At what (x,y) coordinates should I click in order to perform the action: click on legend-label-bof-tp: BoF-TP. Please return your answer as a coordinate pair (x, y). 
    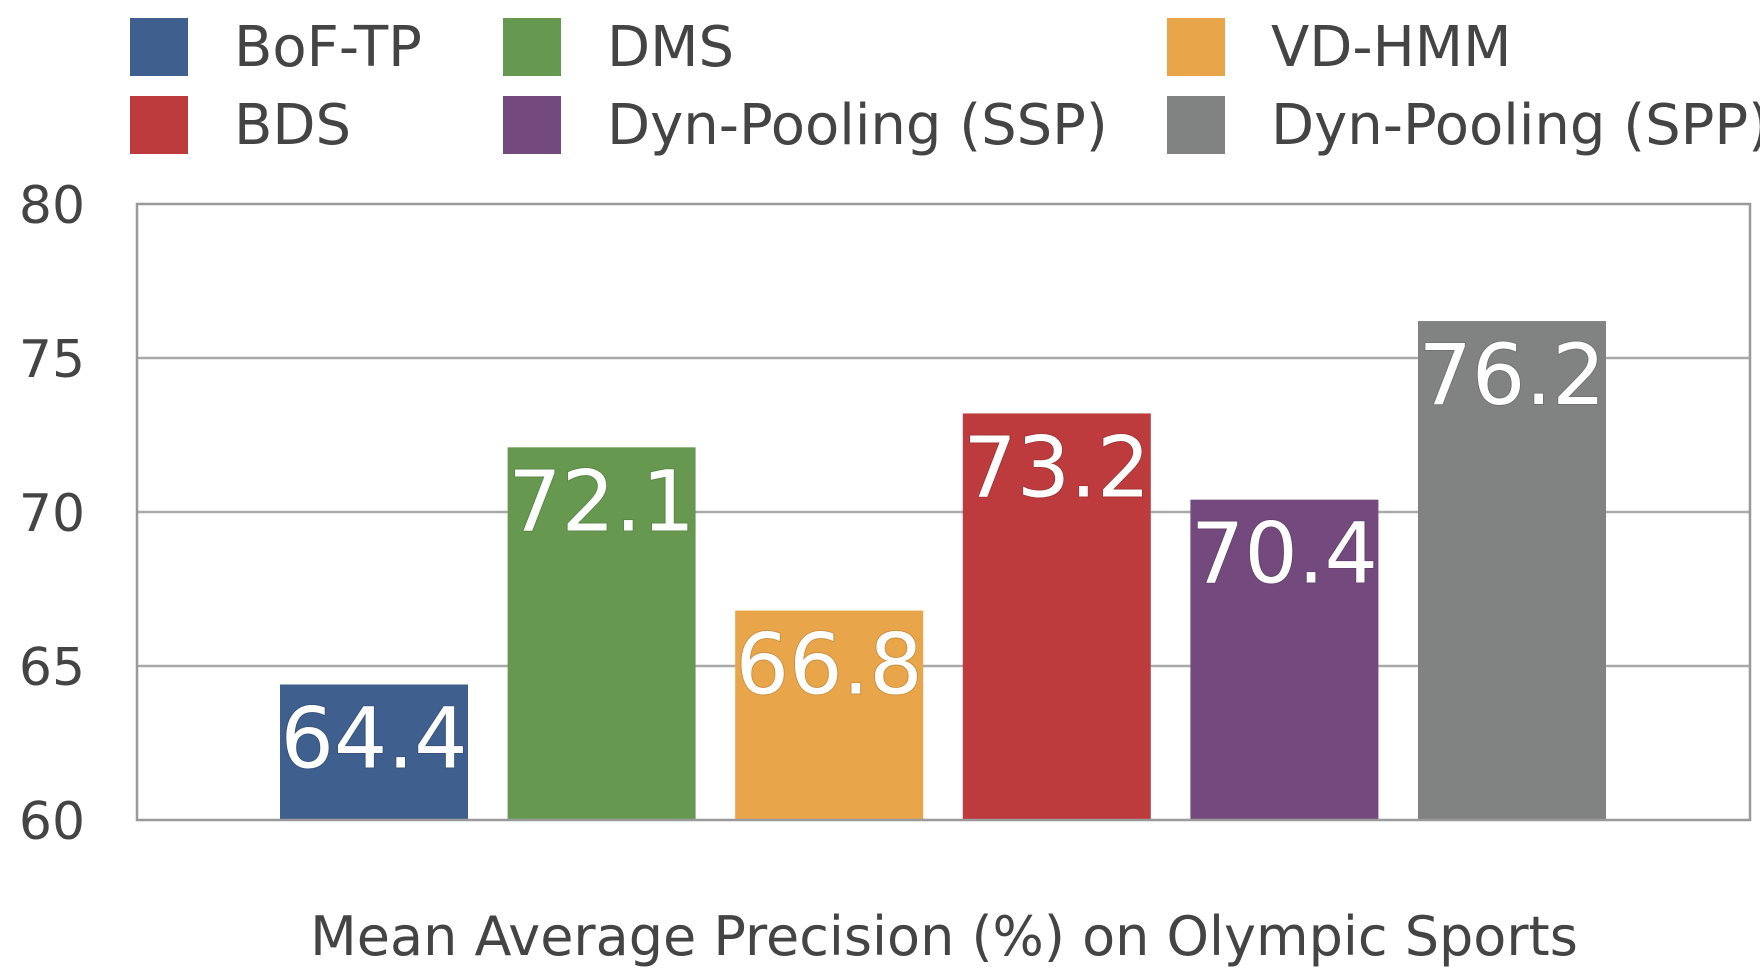
    Looking at the image, I should click on (328, 47).